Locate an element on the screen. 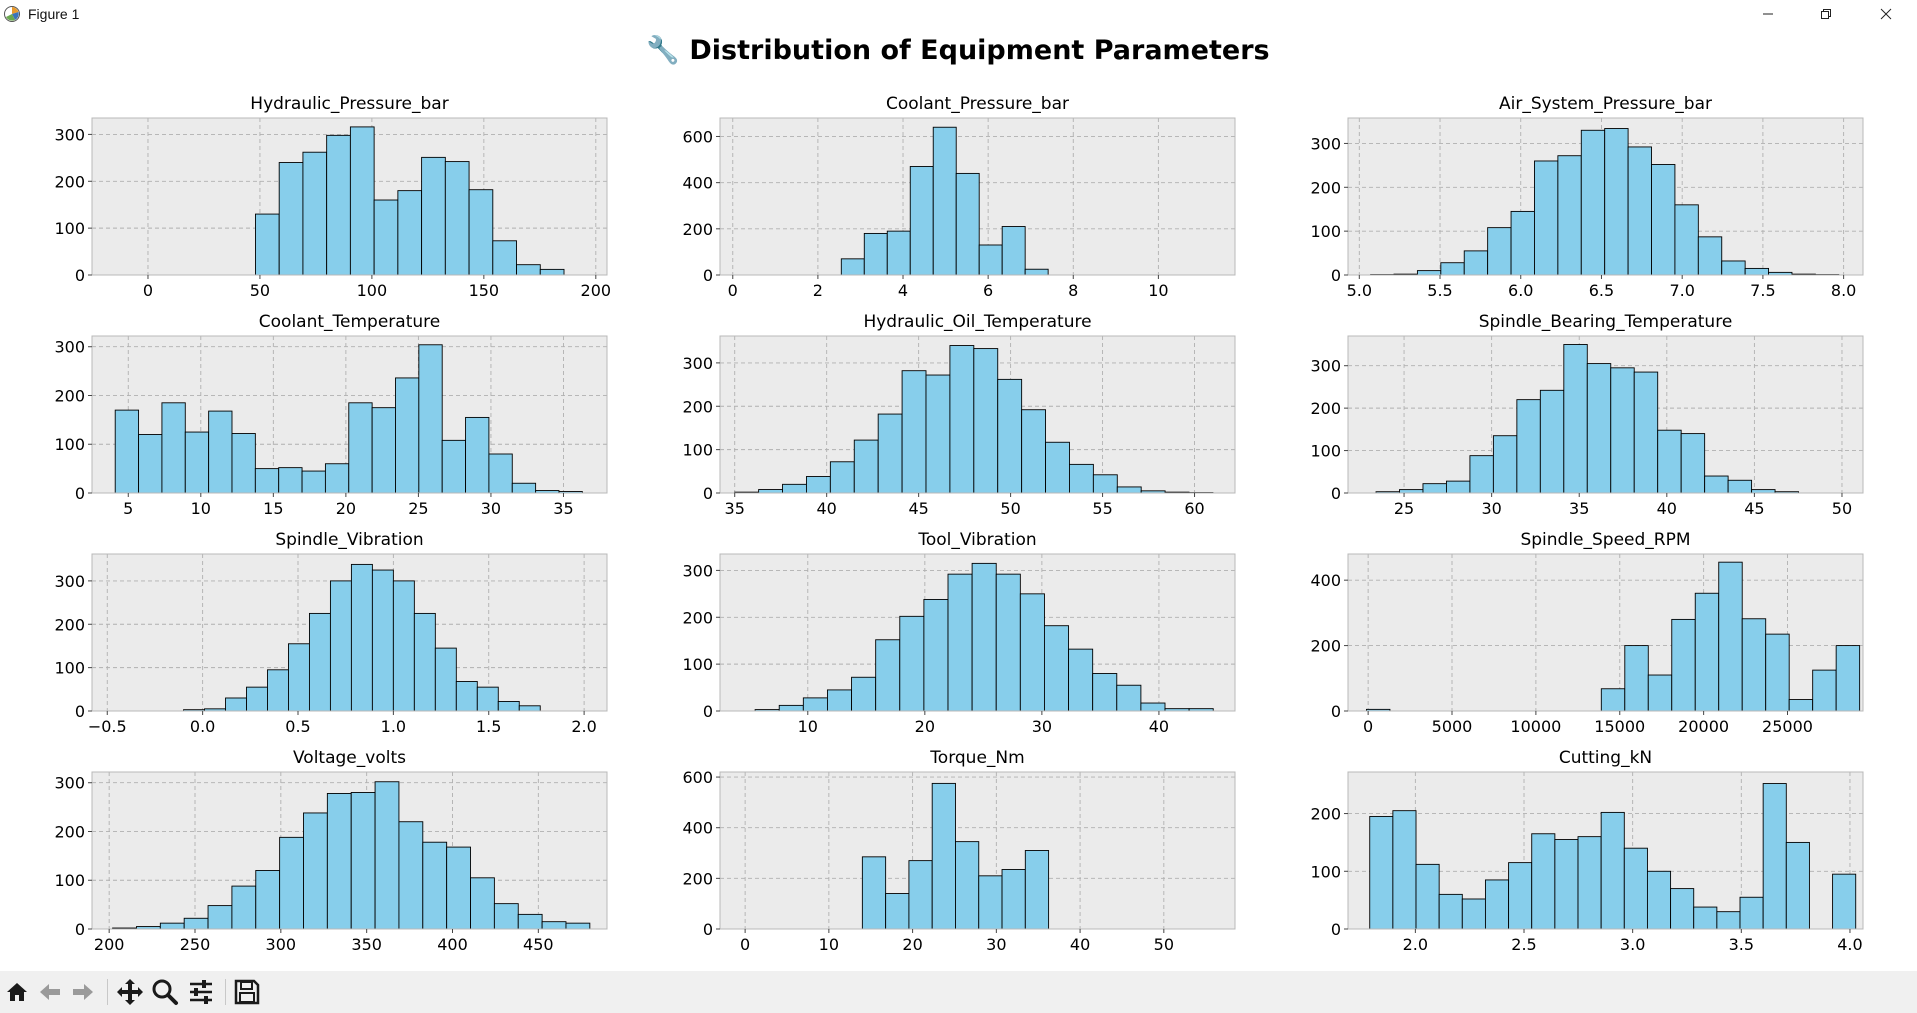  x-tick-label: 200 is located at coordinates (109, 944).